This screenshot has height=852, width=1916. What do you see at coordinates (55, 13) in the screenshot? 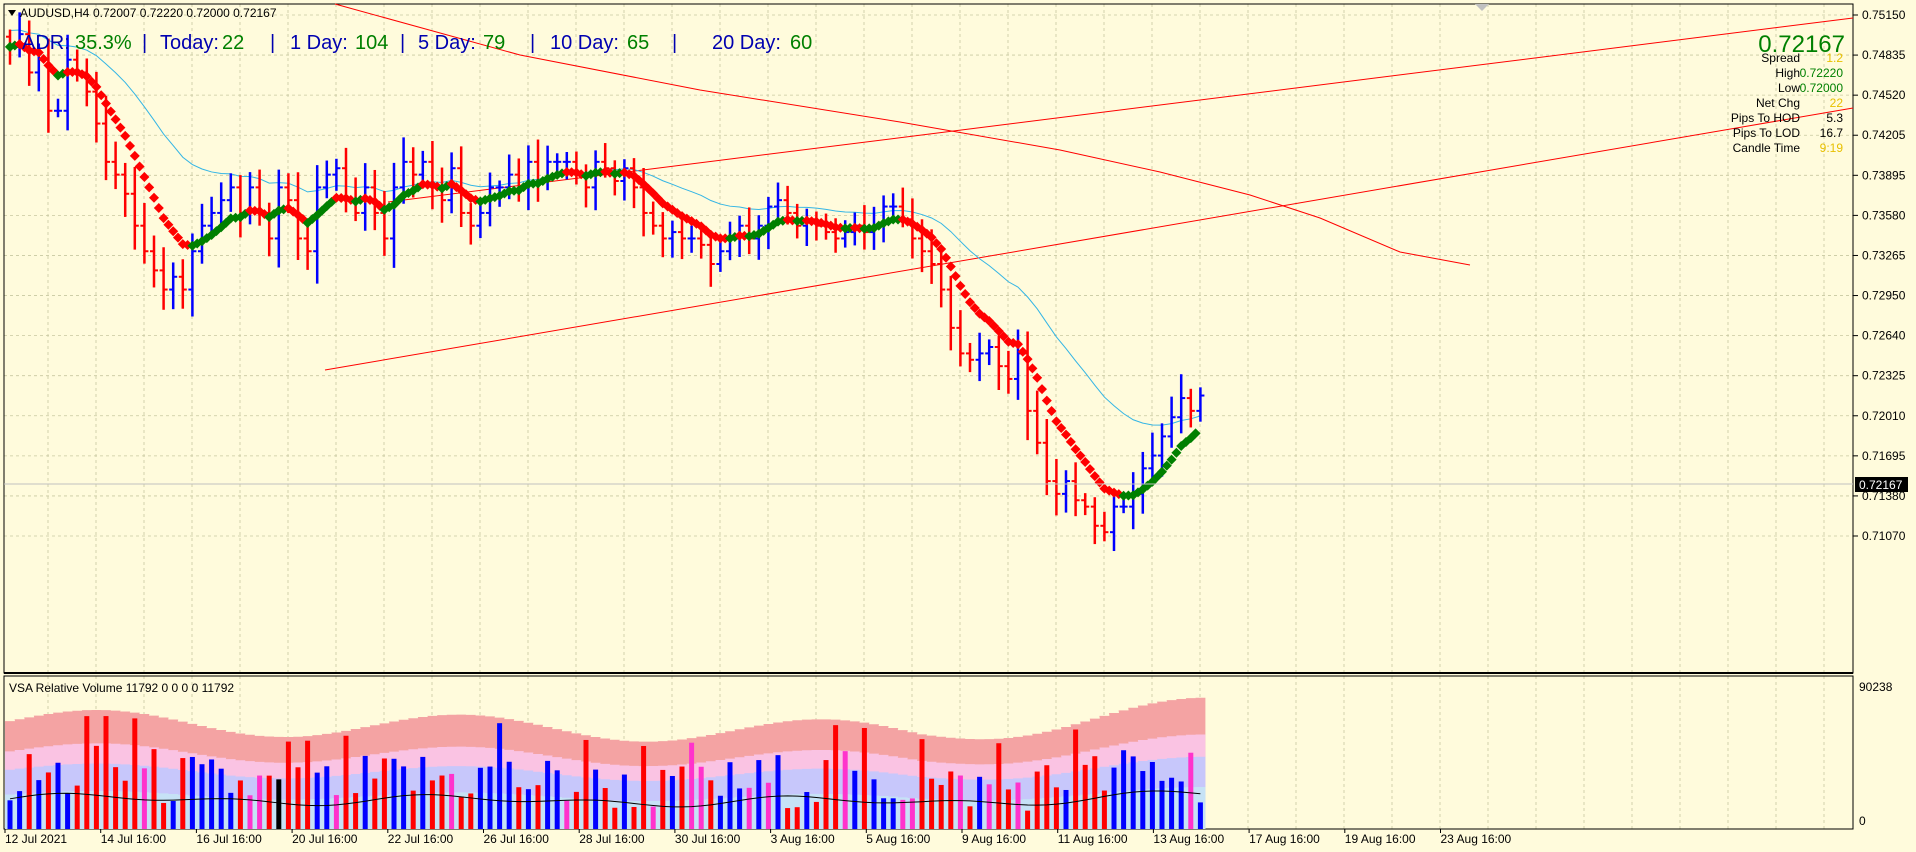
I see `symbol-title: AUDUSD,H4` at bounding box center [55, 13].